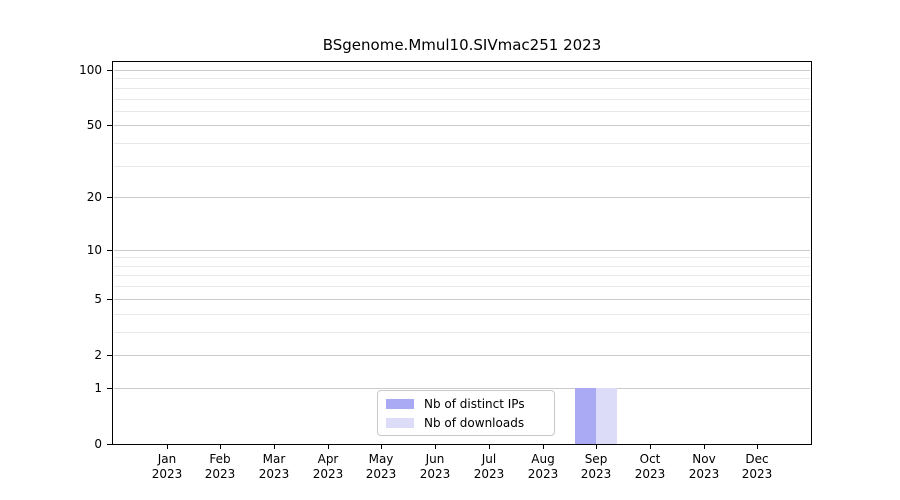 Image resolution: width=900 pixels, height=500 pixels. Describe the element at coordinates (98, 388) in the screenshot. I see `y-tick-label: 1` at that location.